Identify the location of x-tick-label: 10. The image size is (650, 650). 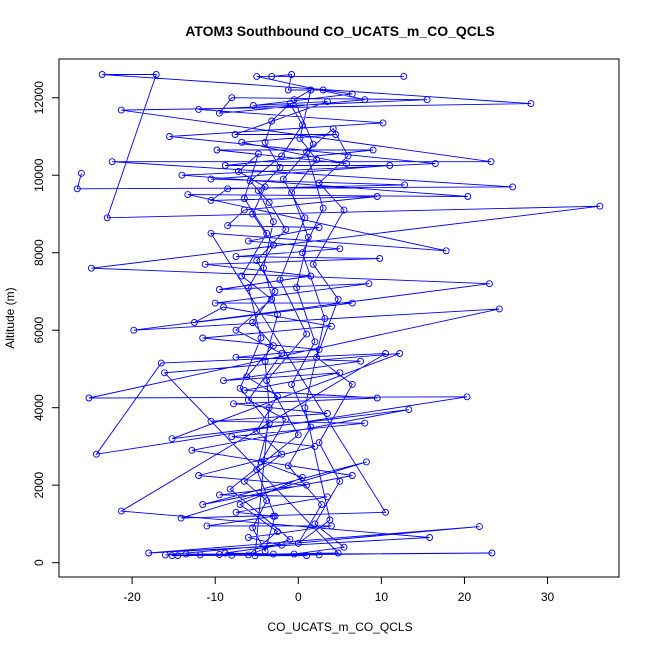
(382, 597).